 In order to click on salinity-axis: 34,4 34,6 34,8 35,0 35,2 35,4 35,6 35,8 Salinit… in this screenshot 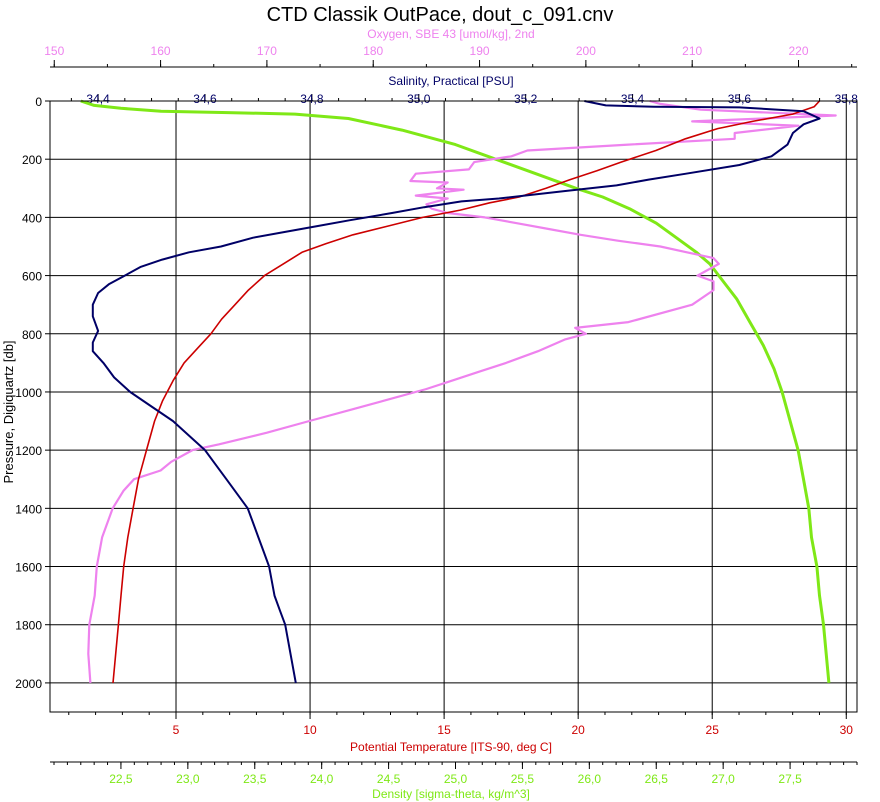, I will do `click(464, 90)`.